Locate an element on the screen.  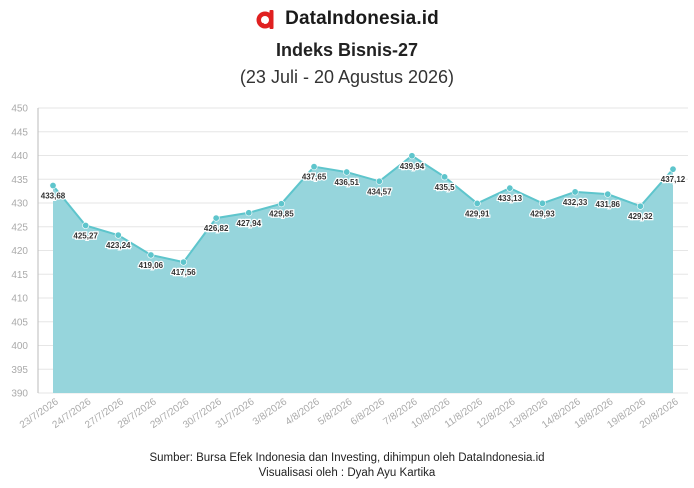
y-tick-label: 425 is located at coordinates (19, 227).